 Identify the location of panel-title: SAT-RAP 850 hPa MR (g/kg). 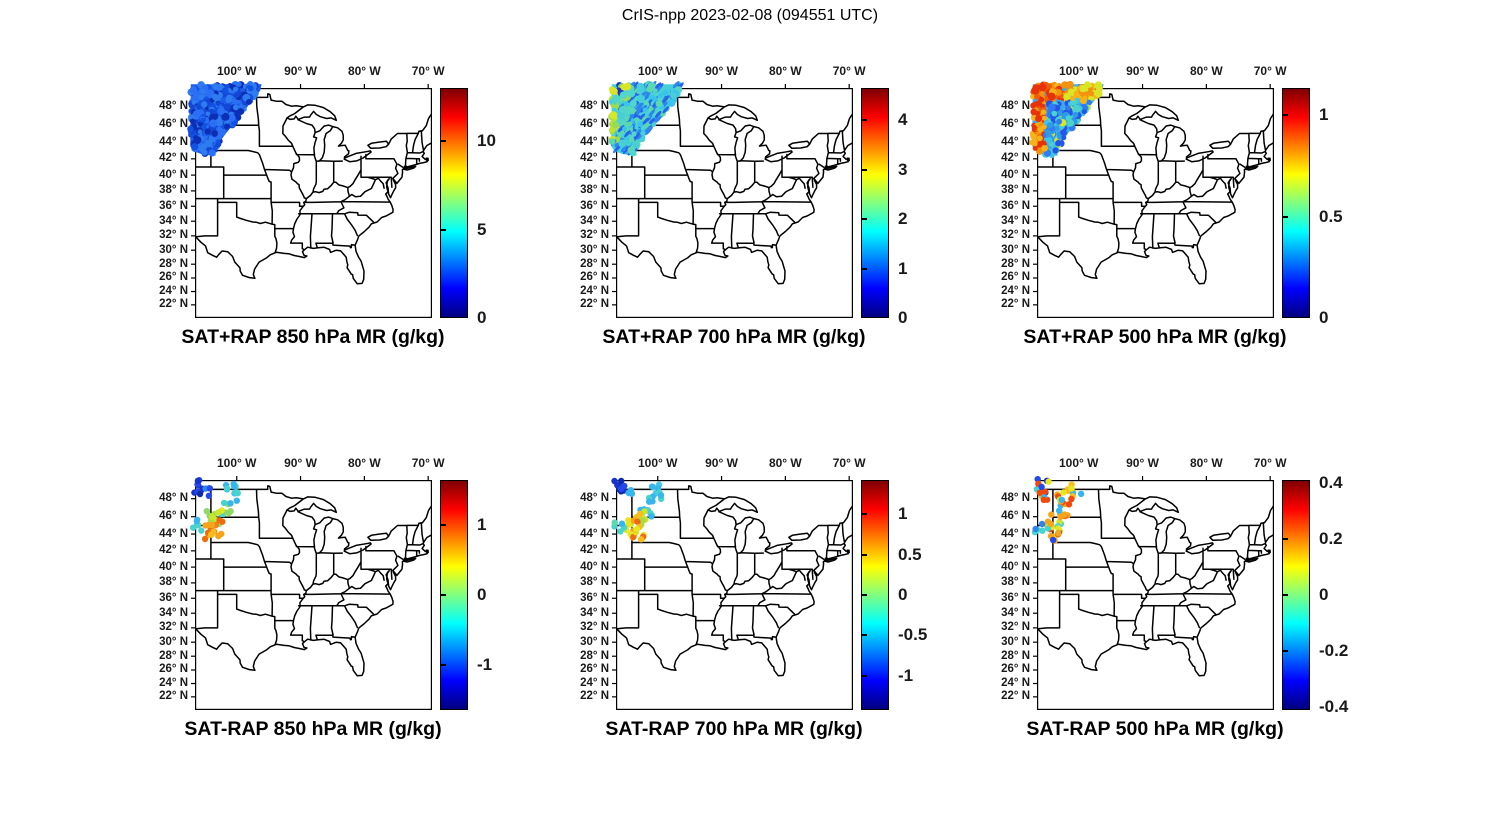
(313, 729).